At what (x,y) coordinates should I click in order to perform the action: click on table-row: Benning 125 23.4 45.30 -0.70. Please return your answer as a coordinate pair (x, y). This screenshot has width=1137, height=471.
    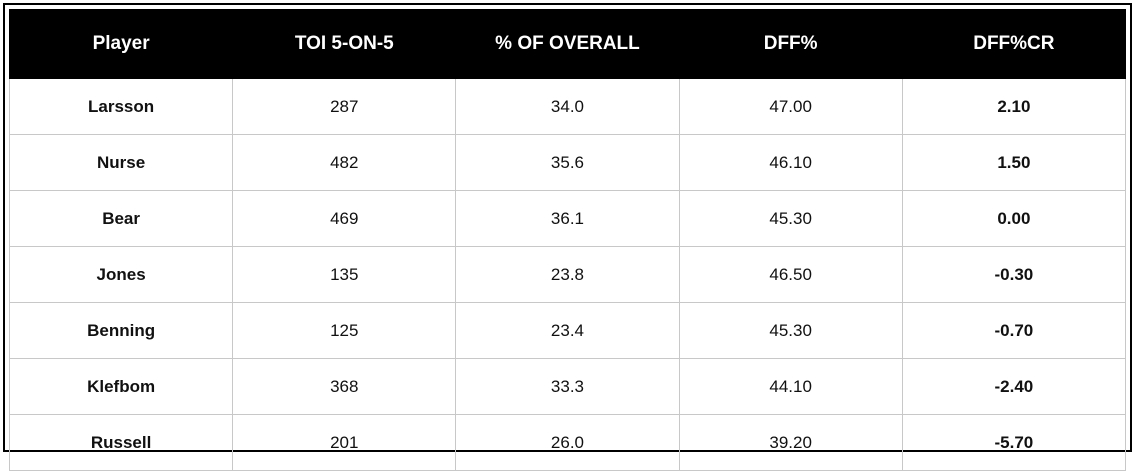
    Looking at the image, I should click on (567, 330).